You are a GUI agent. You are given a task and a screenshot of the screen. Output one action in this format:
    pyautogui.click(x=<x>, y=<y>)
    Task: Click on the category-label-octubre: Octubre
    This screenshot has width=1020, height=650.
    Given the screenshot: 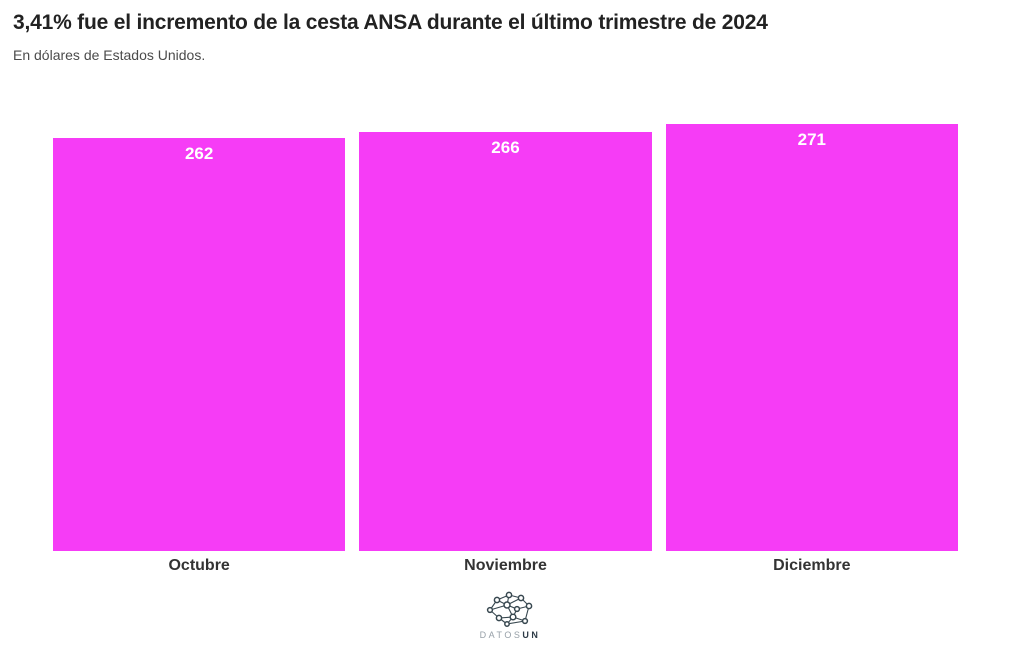 What is the action you would take?
    pyautogui.click(x=199, y=565)
    